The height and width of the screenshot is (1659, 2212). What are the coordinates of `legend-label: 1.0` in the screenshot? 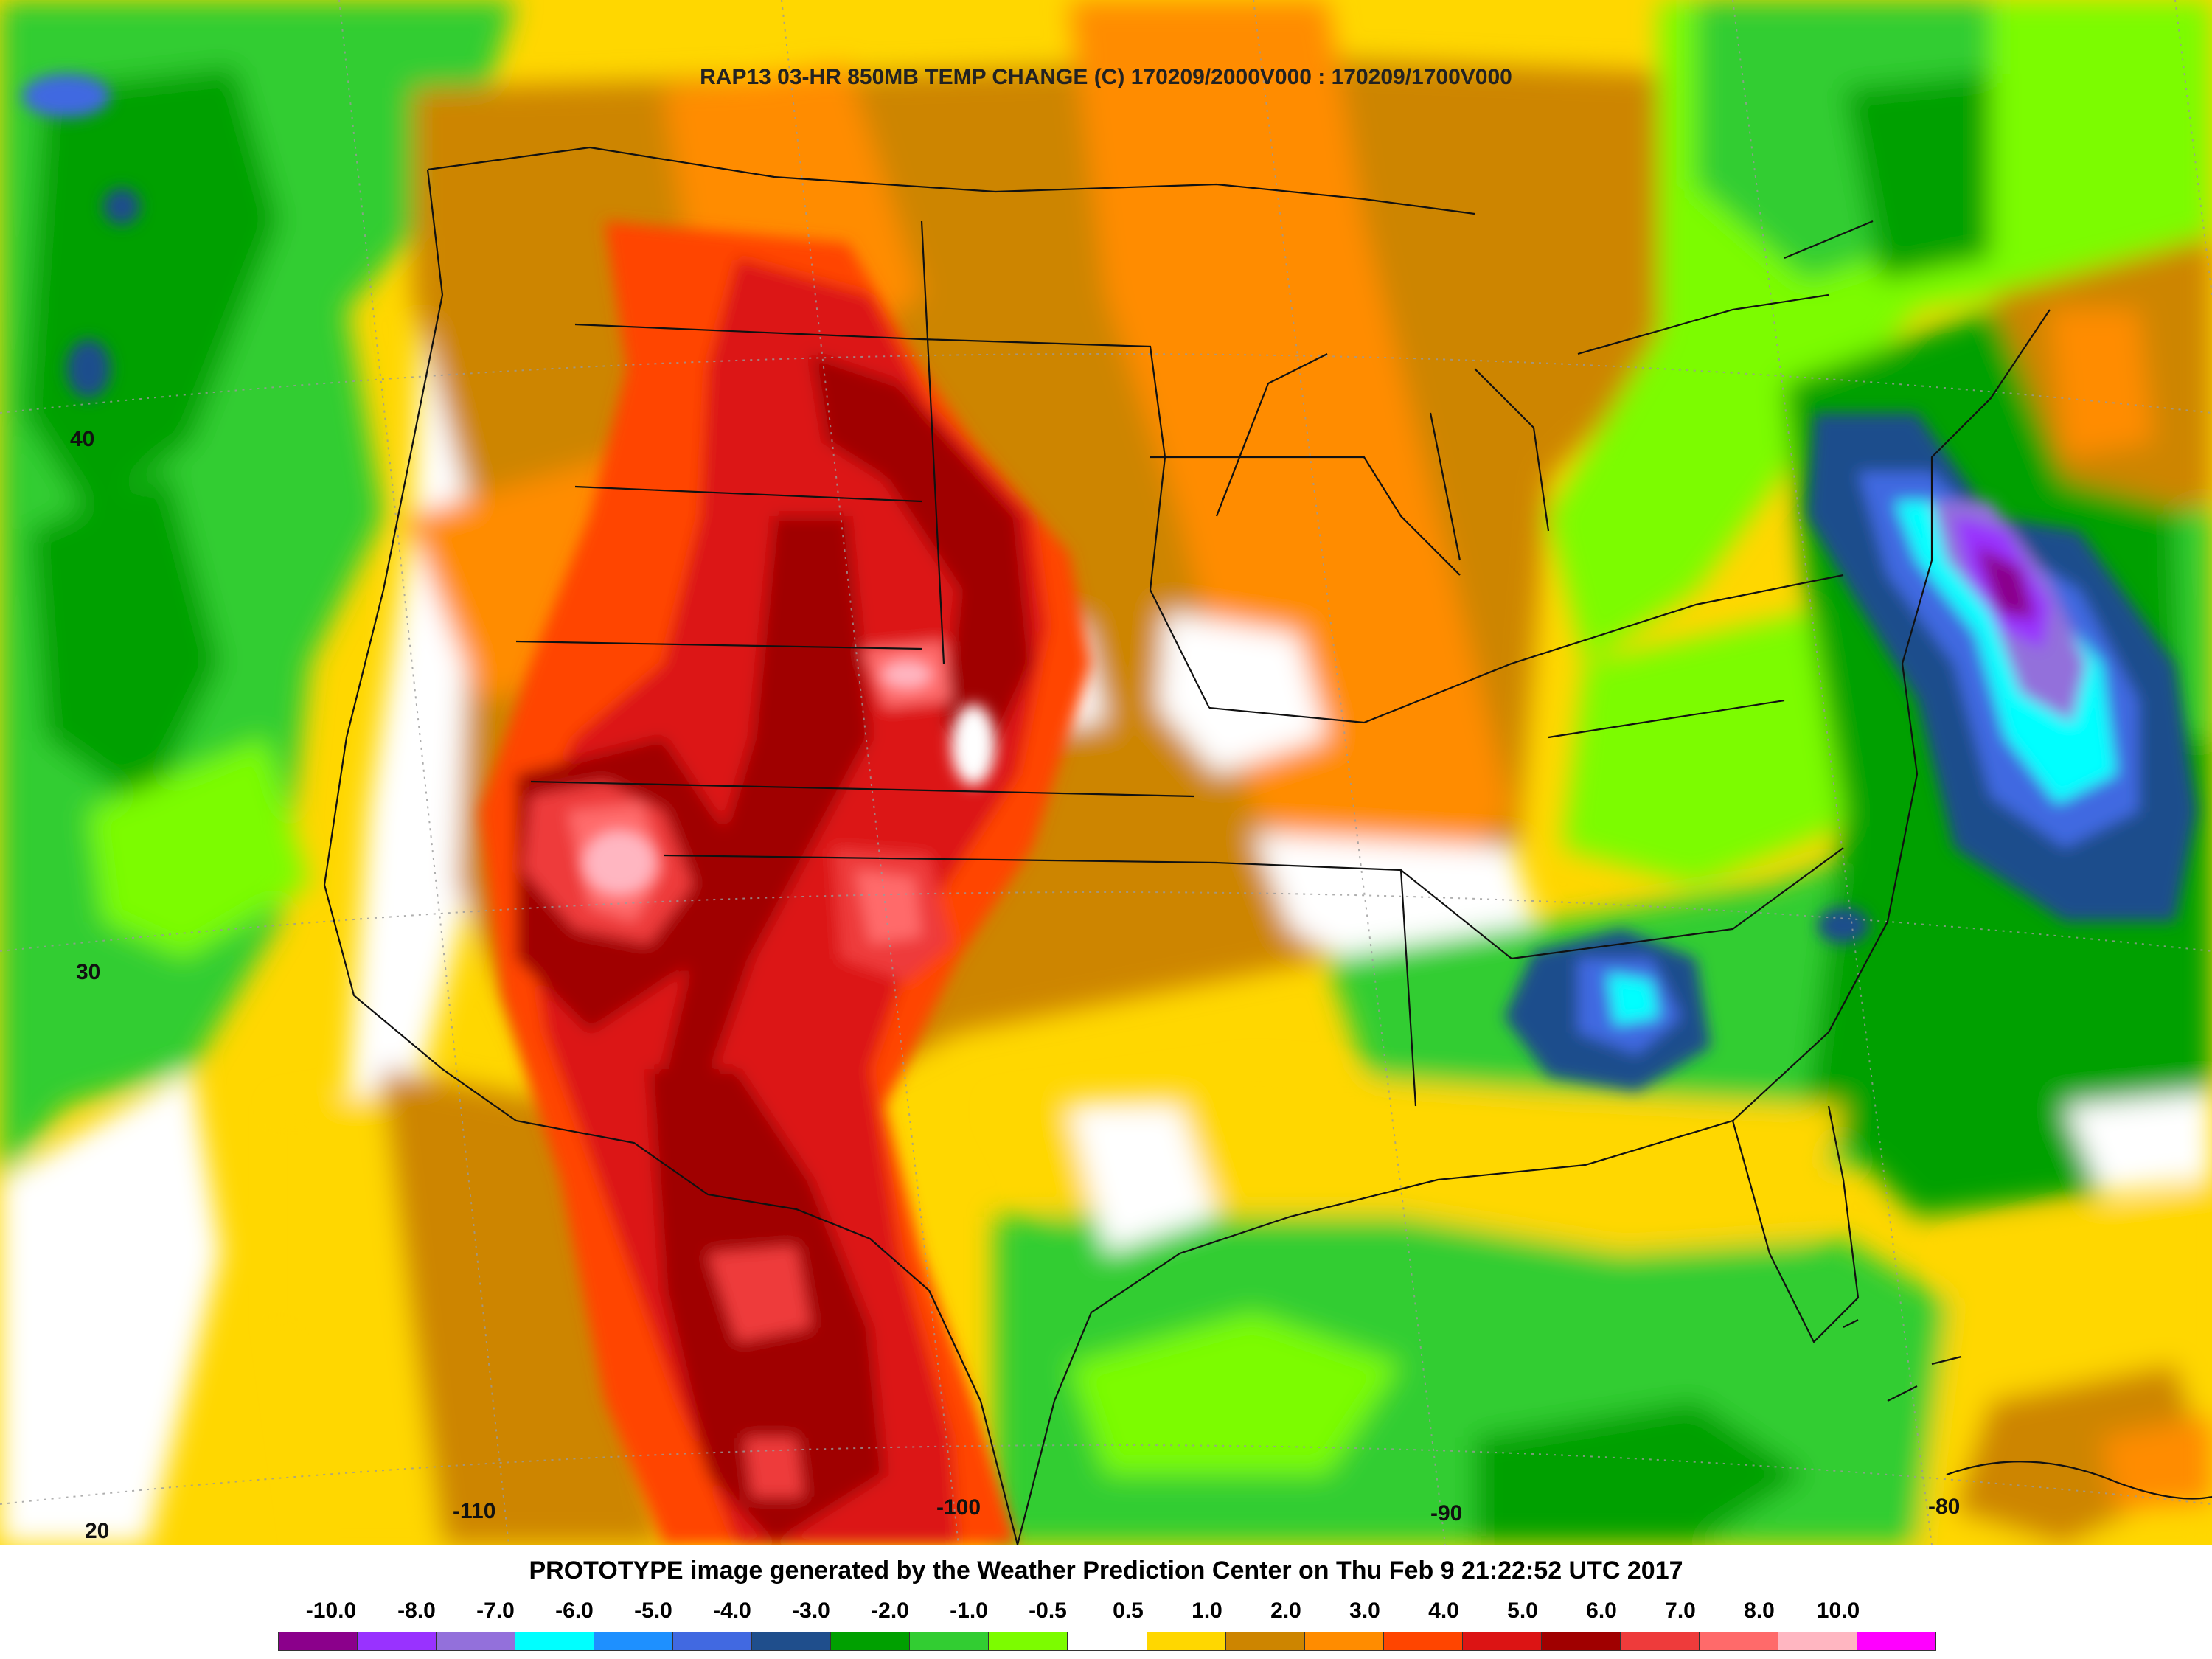 It's located at (1207, 1611).